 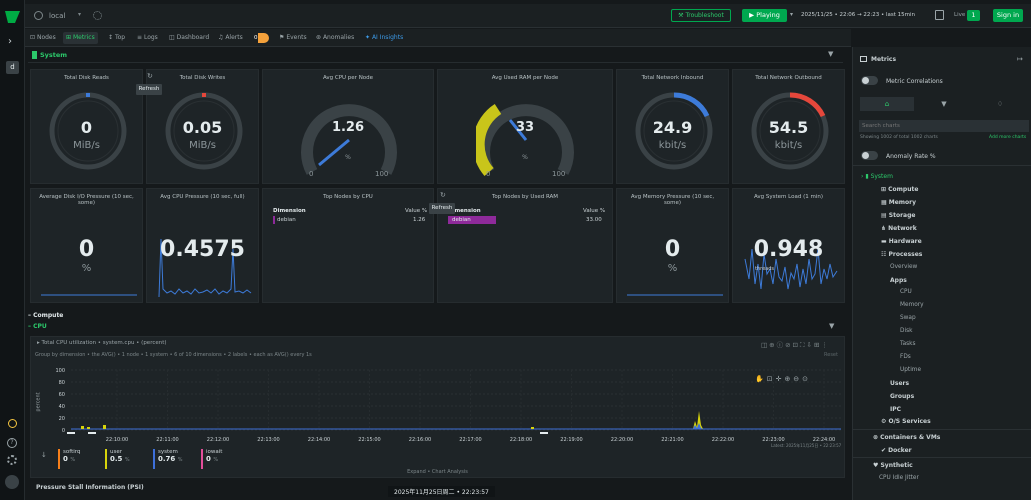 I want to click on tree-apps-swap: Swap, so click(x=908, y=318).